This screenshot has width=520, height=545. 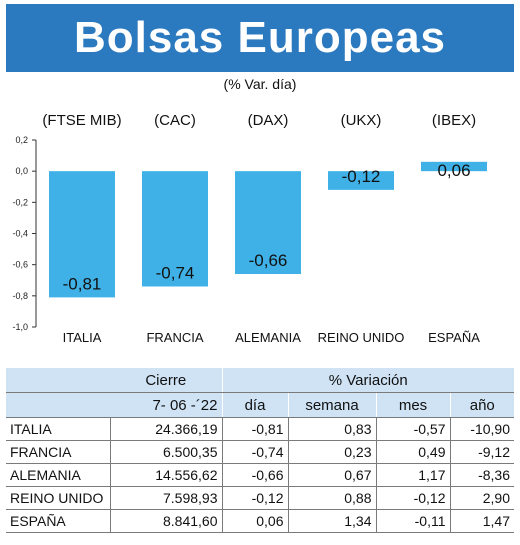 What do you see at coordinates (481, 452) in the screenshot?
I see `row-anio: -9,12` at bounding box center [481, 452].